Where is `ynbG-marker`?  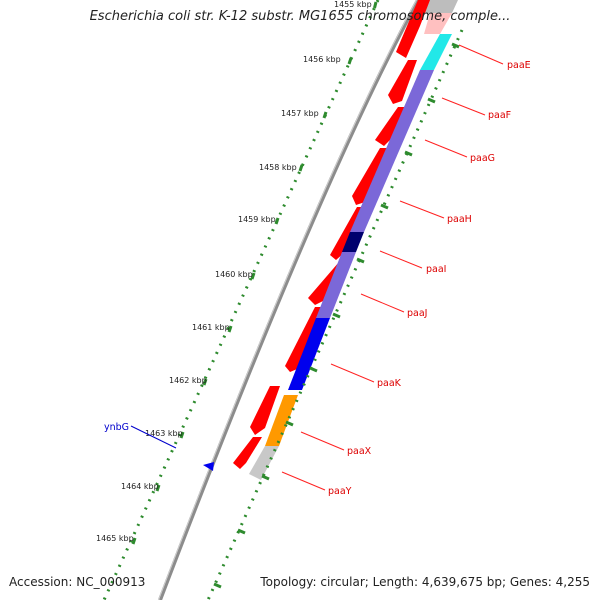 ynbG-marker is located at coordinates (208, 466).